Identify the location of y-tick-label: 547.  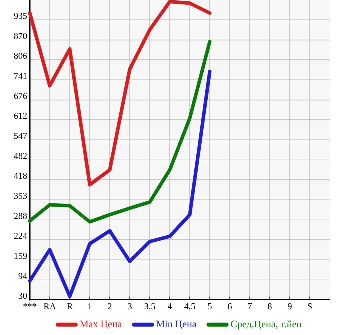
(21, 136).